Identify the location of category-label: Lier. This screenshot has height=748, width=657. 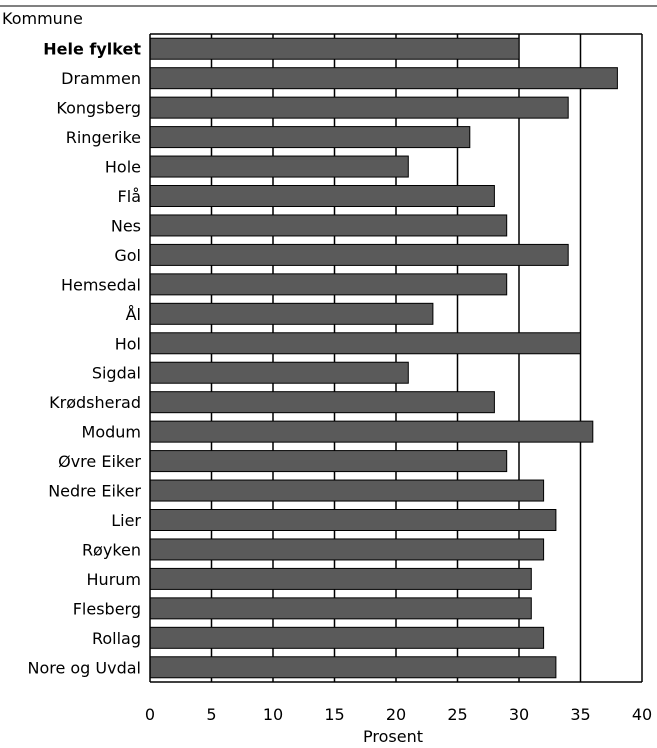
(126, 520).